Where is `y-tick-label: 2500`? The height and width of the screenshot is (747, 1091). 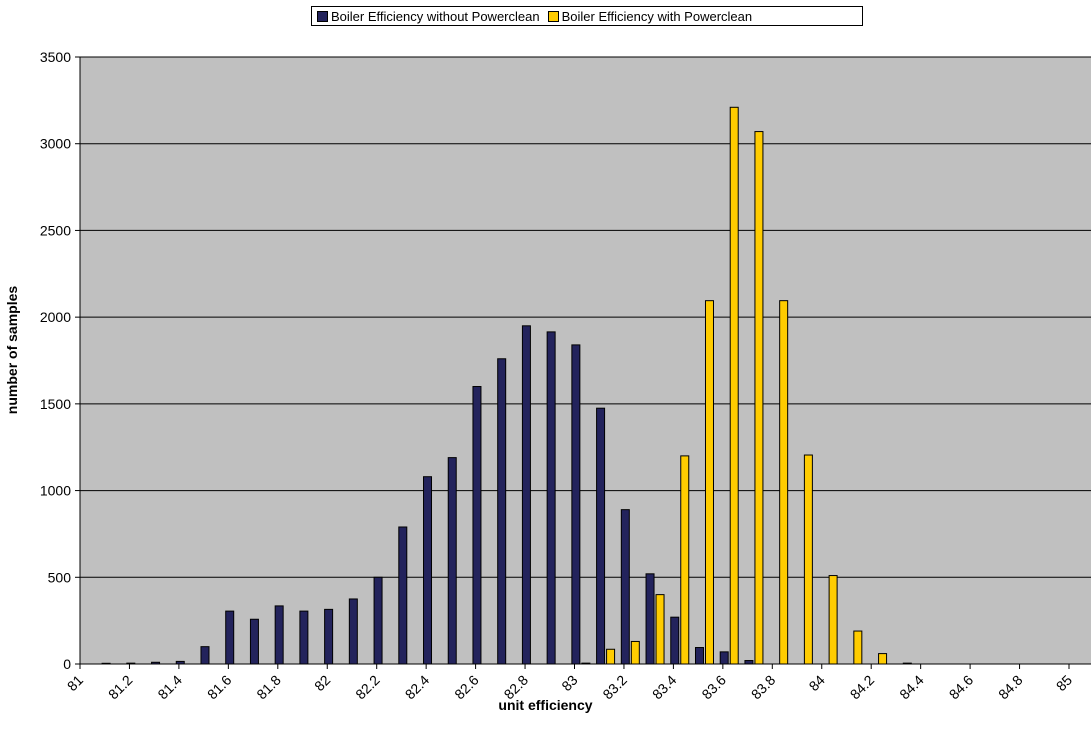 y-tick-label: 2500 is located at coordinates (55, 230).